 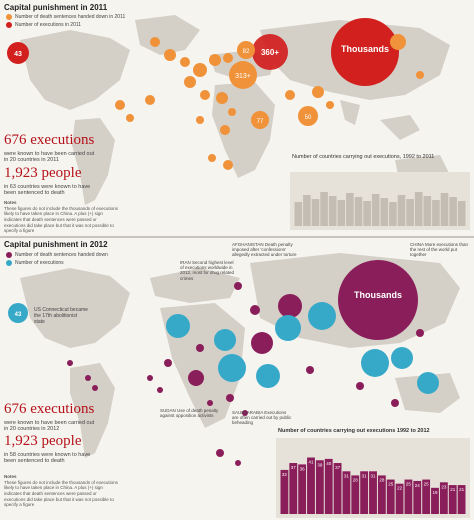 I want to click on circle-china-2012, so click(x=378, y=300).